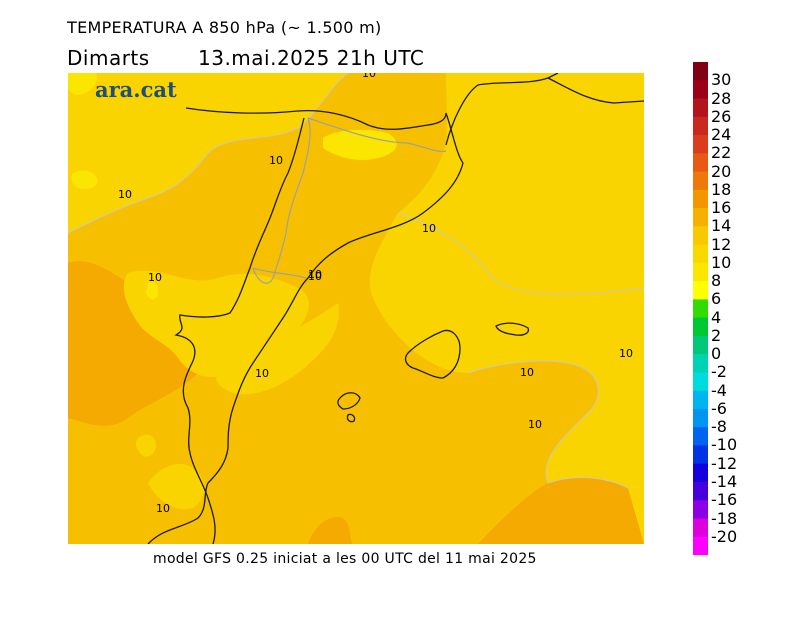  What do you see at coordinates (721, 262) in the screenshot?
I see `colorbar-tick-label: 10` at bounding box center [721, 262].